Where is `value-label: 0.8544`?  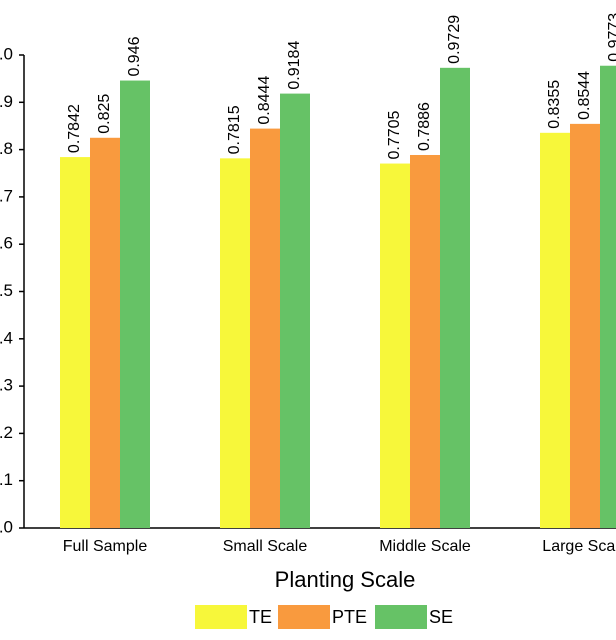
value-label: 0.8544 is located at coordinates (584, 95).